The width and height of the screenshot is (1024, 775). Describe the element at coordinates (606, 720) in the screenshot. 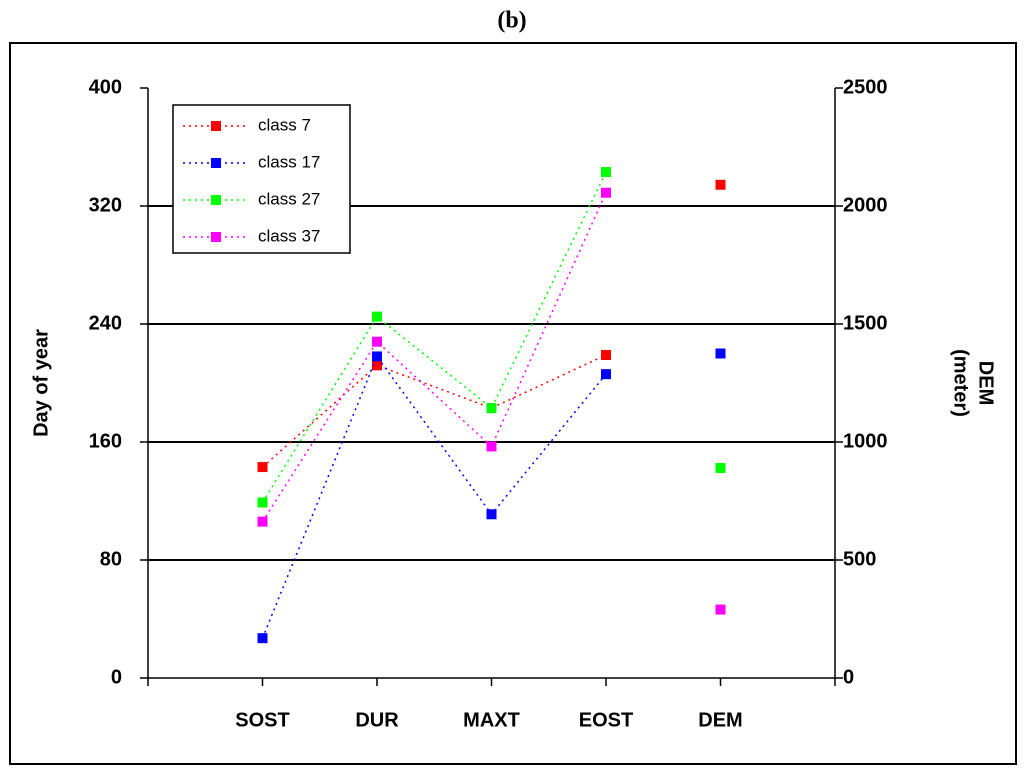

I see `x-tick-label: EOST` at that location.